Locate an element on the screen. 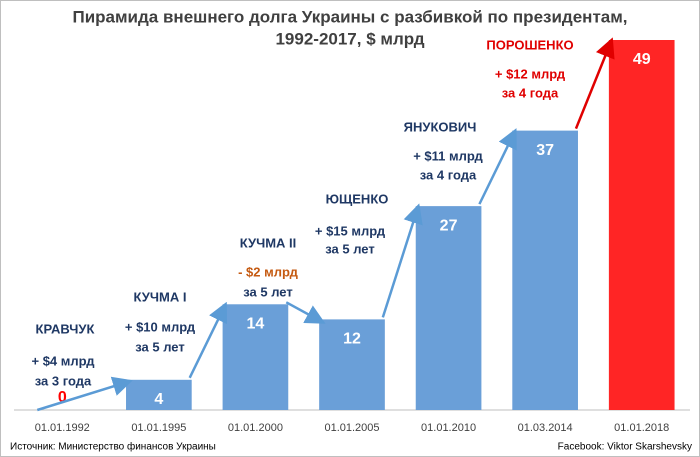 Image resolution: width=700 pixels, height=457 pixels. x-tick-label: 01.01.2018 is located at coordinates (641, 428).